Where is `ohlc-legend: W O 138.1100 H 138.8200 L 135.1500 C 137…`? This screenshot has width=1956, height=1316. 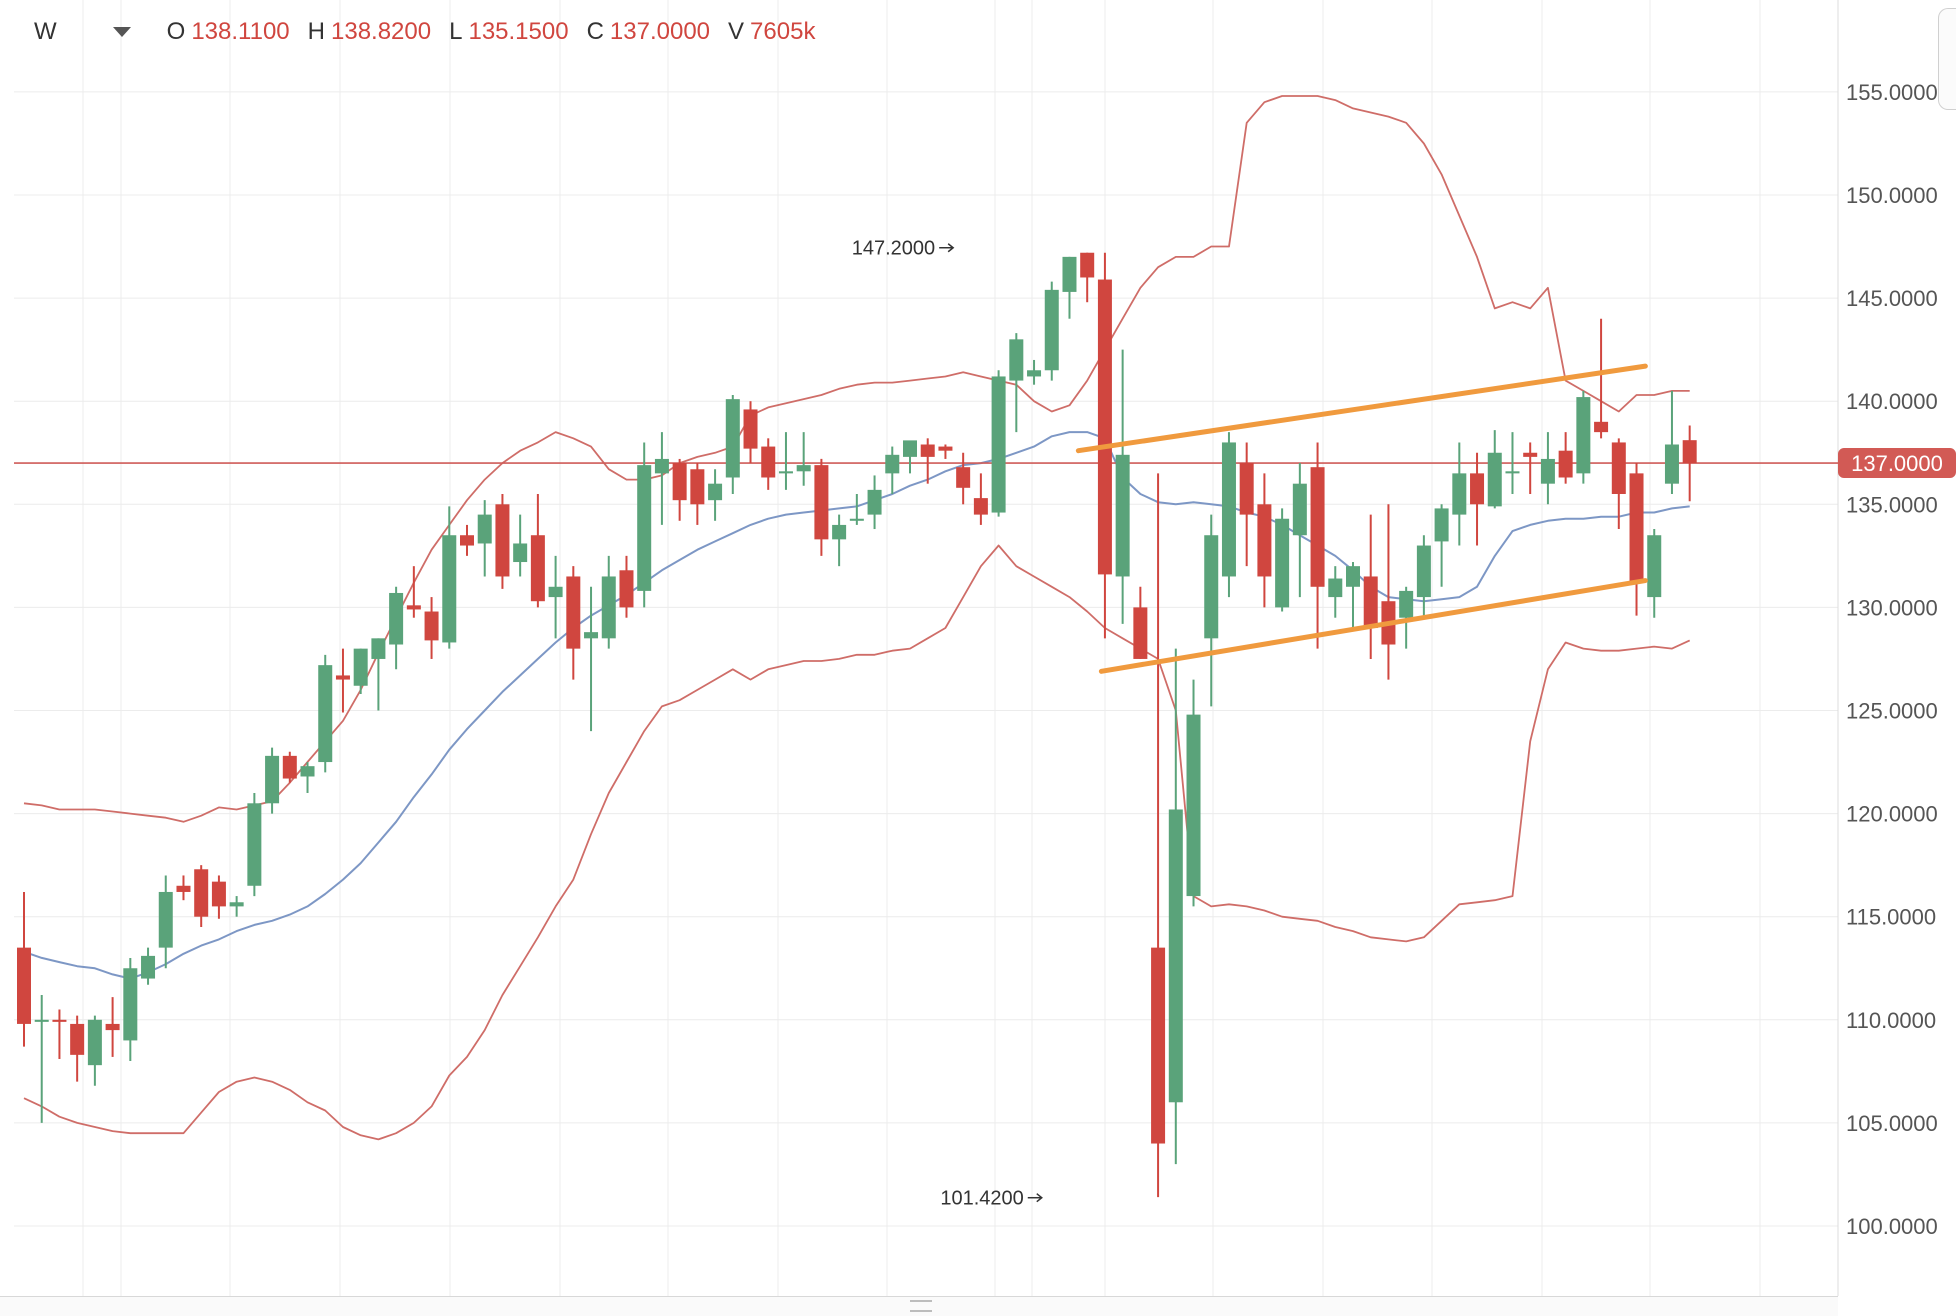 ohlc-legend: W O 138.1100 H 138.8200 L 135.1500 C 137… is located at coordinates (433, 32).